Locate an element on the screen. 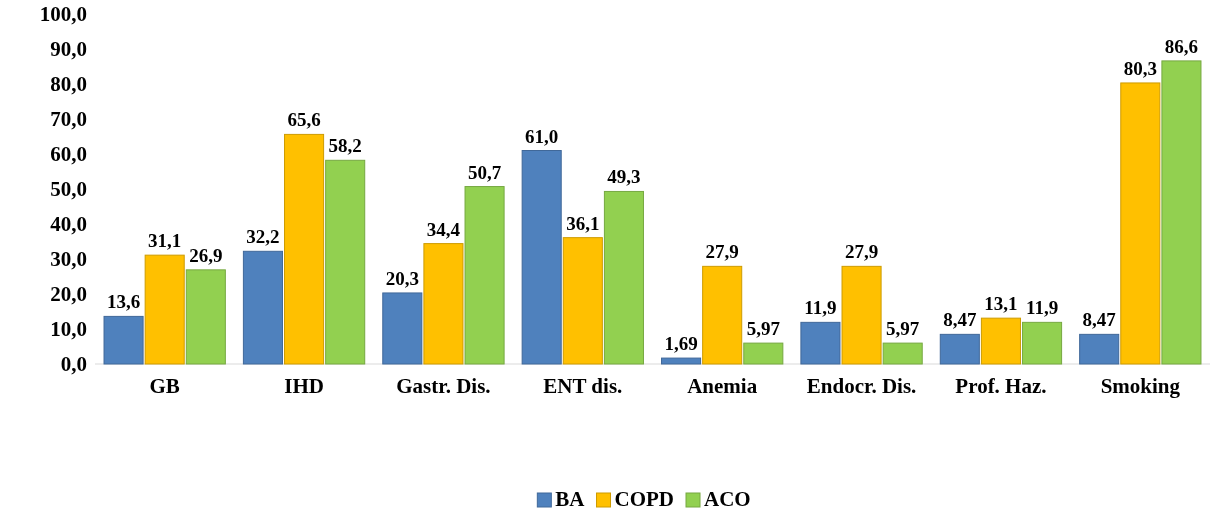  x-tick-label: Anemia is located at coordinates (722, 385).